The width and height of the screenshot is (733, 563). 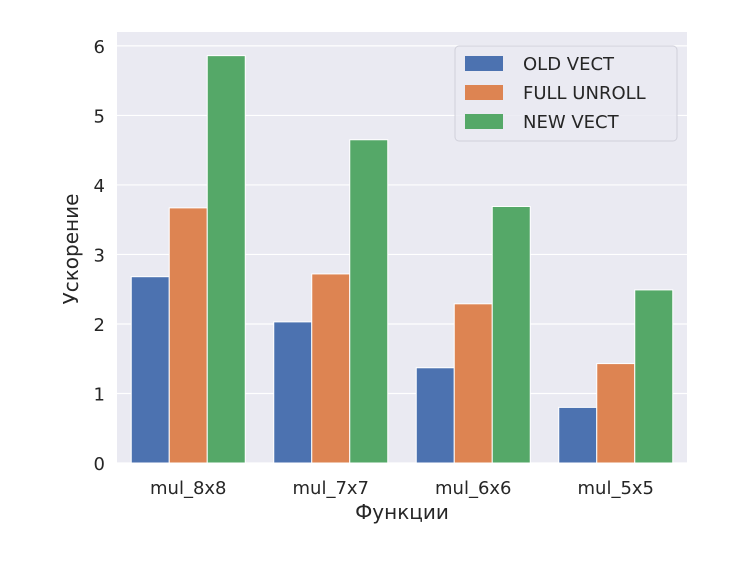 What do you see at coordinates (616, 413) in the screenshot?
I see `bar-full-unroll-mul_5x5` at bounding box center [616, 413].